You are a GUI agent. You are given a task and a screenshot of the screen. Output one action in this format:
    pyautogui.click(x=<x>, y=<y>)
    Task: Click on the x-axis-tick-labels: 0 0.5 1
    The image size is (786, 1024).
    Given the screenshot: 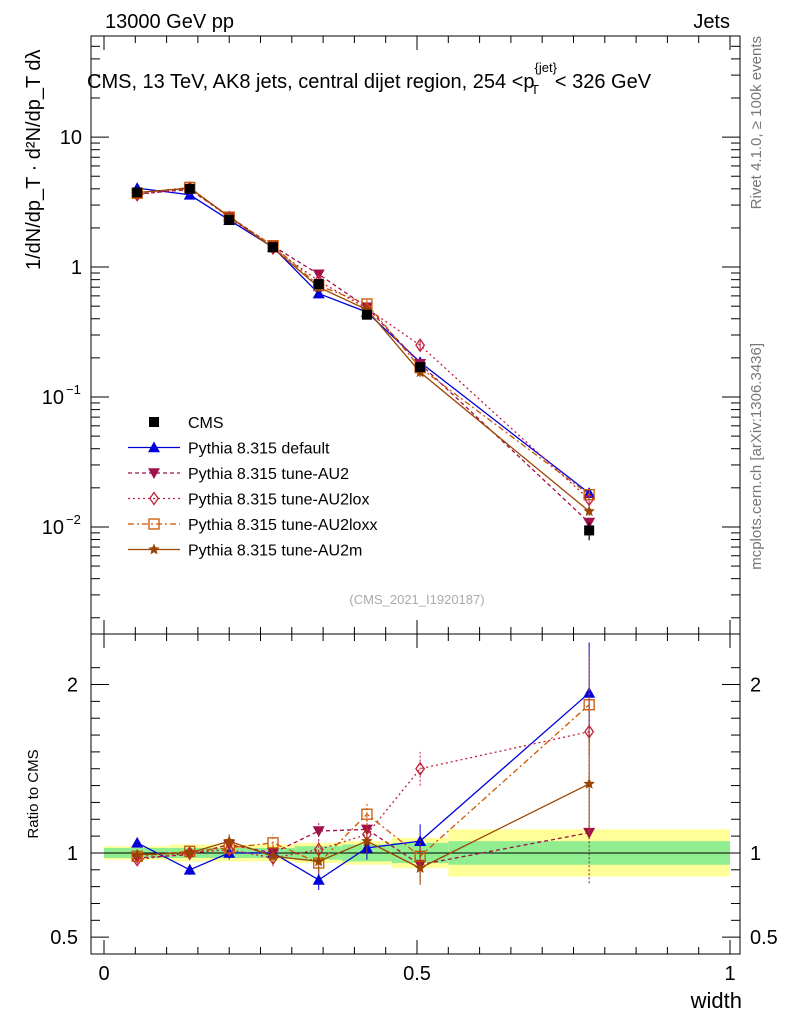 What is the action you would take?
    pyautogui.click(x=416, y=974)
    